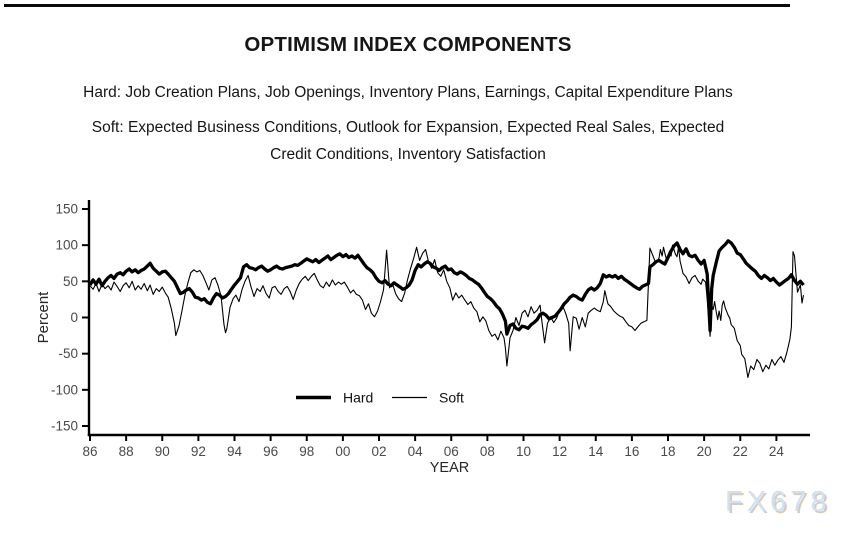 This screenshot has height=540, width=860. What do you see at coordinates (777, 451) in the screenshot?
I see `x-tick-label: 24` at bounding box center [777, 451].